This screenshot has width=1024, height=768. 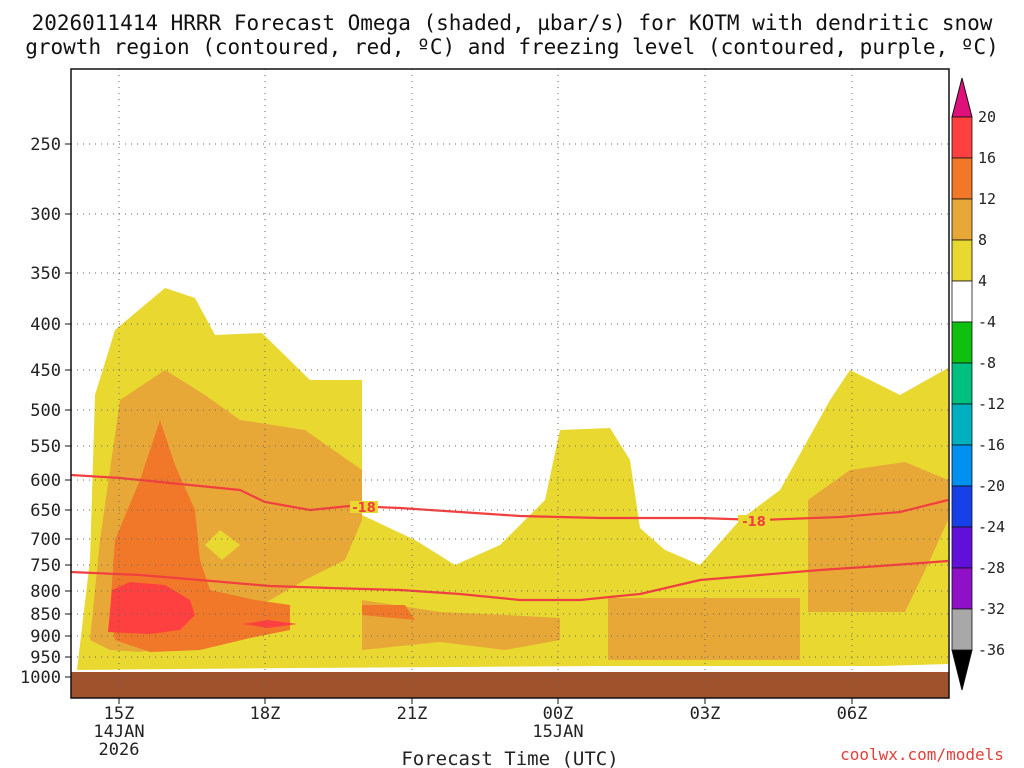 What do you see at coordinates (991, 609) in the screenshot?
I see `colorbar-label: -32` at bounding box center [991, 609].